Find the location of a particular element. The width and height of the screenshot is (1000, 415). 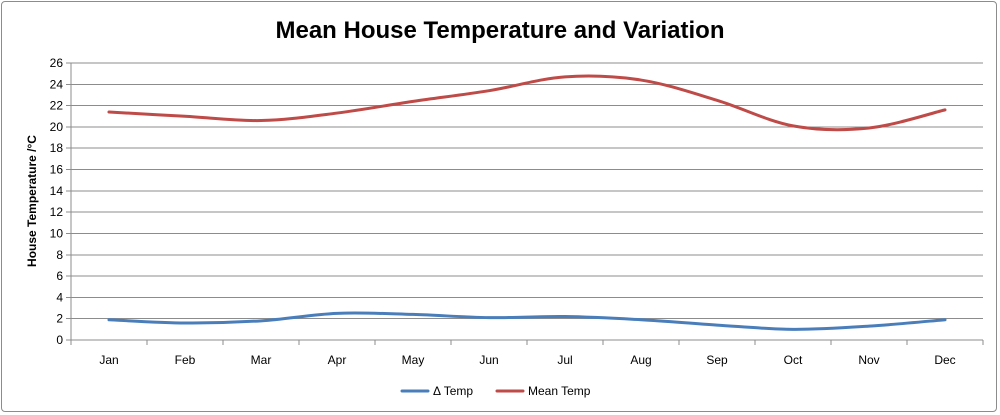

x-tick-label: Sep is located at coordinates (717, 360).